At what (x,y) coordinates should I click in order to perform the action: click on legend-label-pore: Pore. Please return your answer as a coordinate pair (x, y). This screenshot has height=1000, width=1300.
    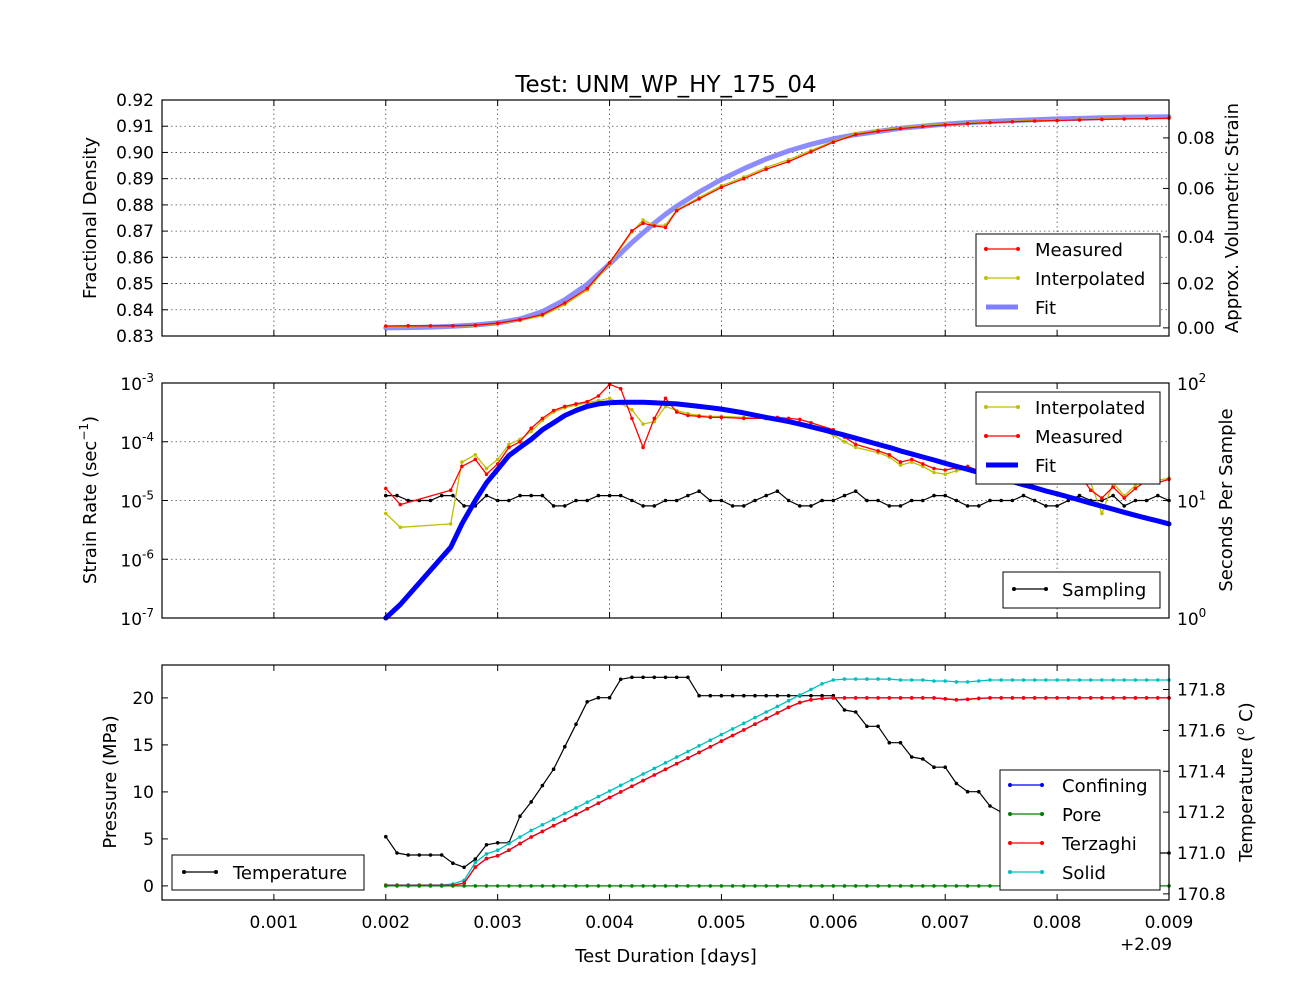
    Looking at the image, I should click on (1081, 815).